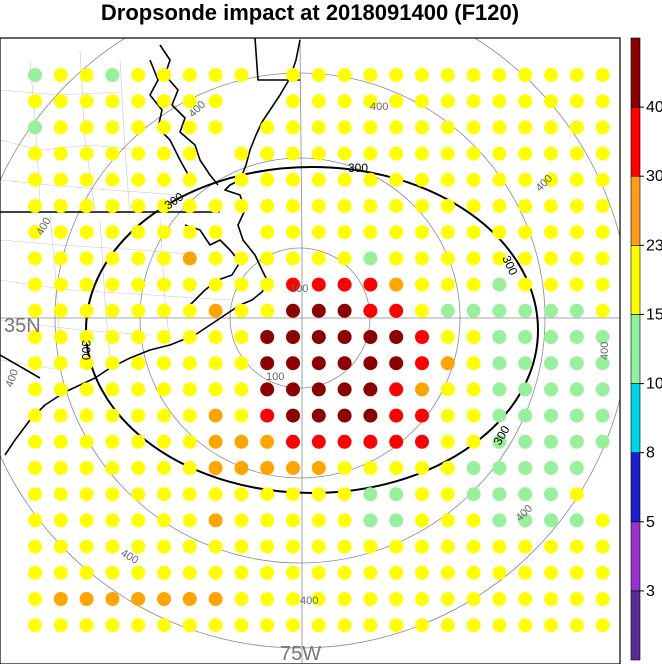 Image resolution: width=662 pixels, height=664 pixels. Describe the element at coordinates (277, 59) in the screenshot. I see `state-border-md-de` at that location.